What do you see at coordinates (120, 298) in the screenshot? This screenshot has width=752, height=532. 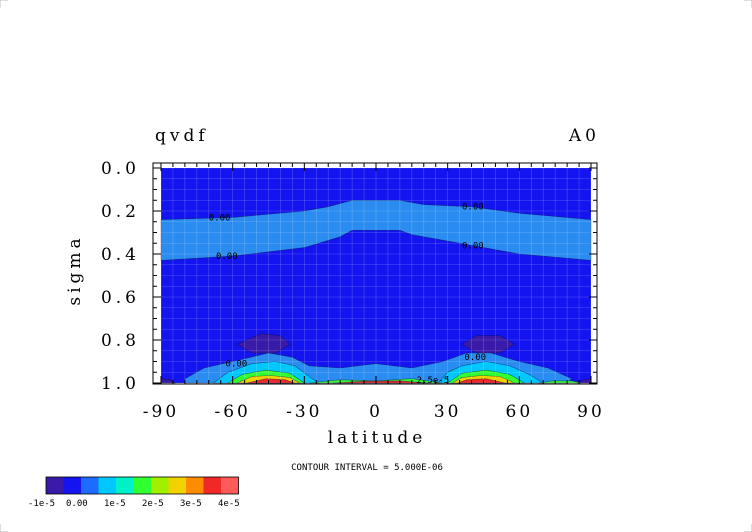 I see `y-tick-label: 0.6` at bounding box center [120, 298].